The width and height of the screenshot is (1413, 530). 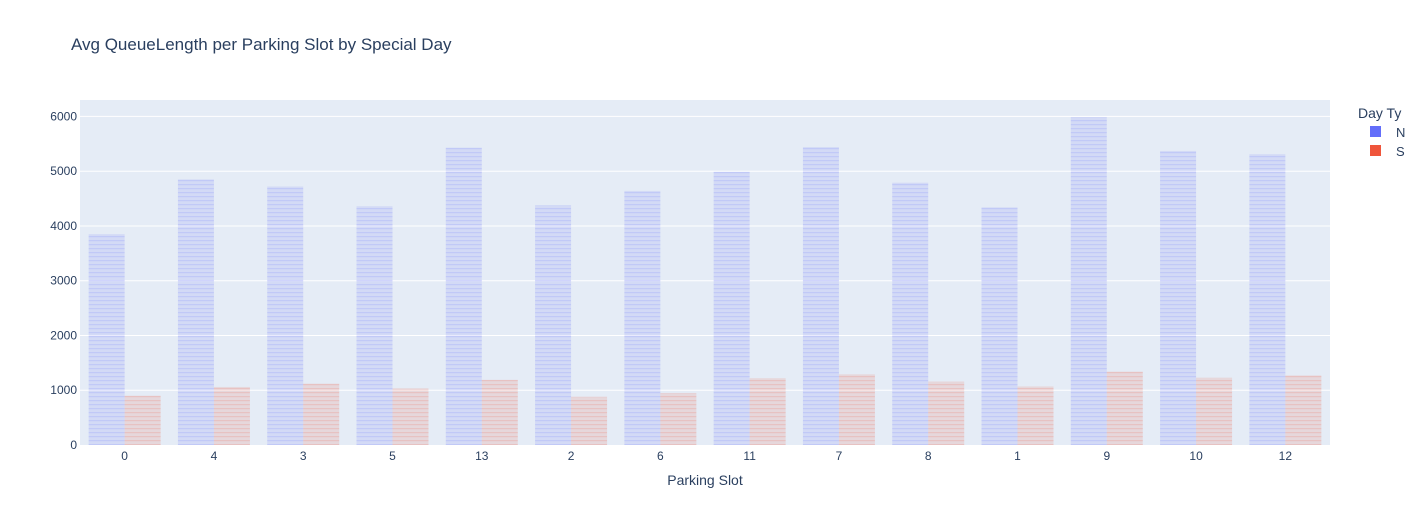 What do you see at coordinates (1387, 151) in the screenshot?
I see `legend-item-s: S` at bounding box center [1387, 151].